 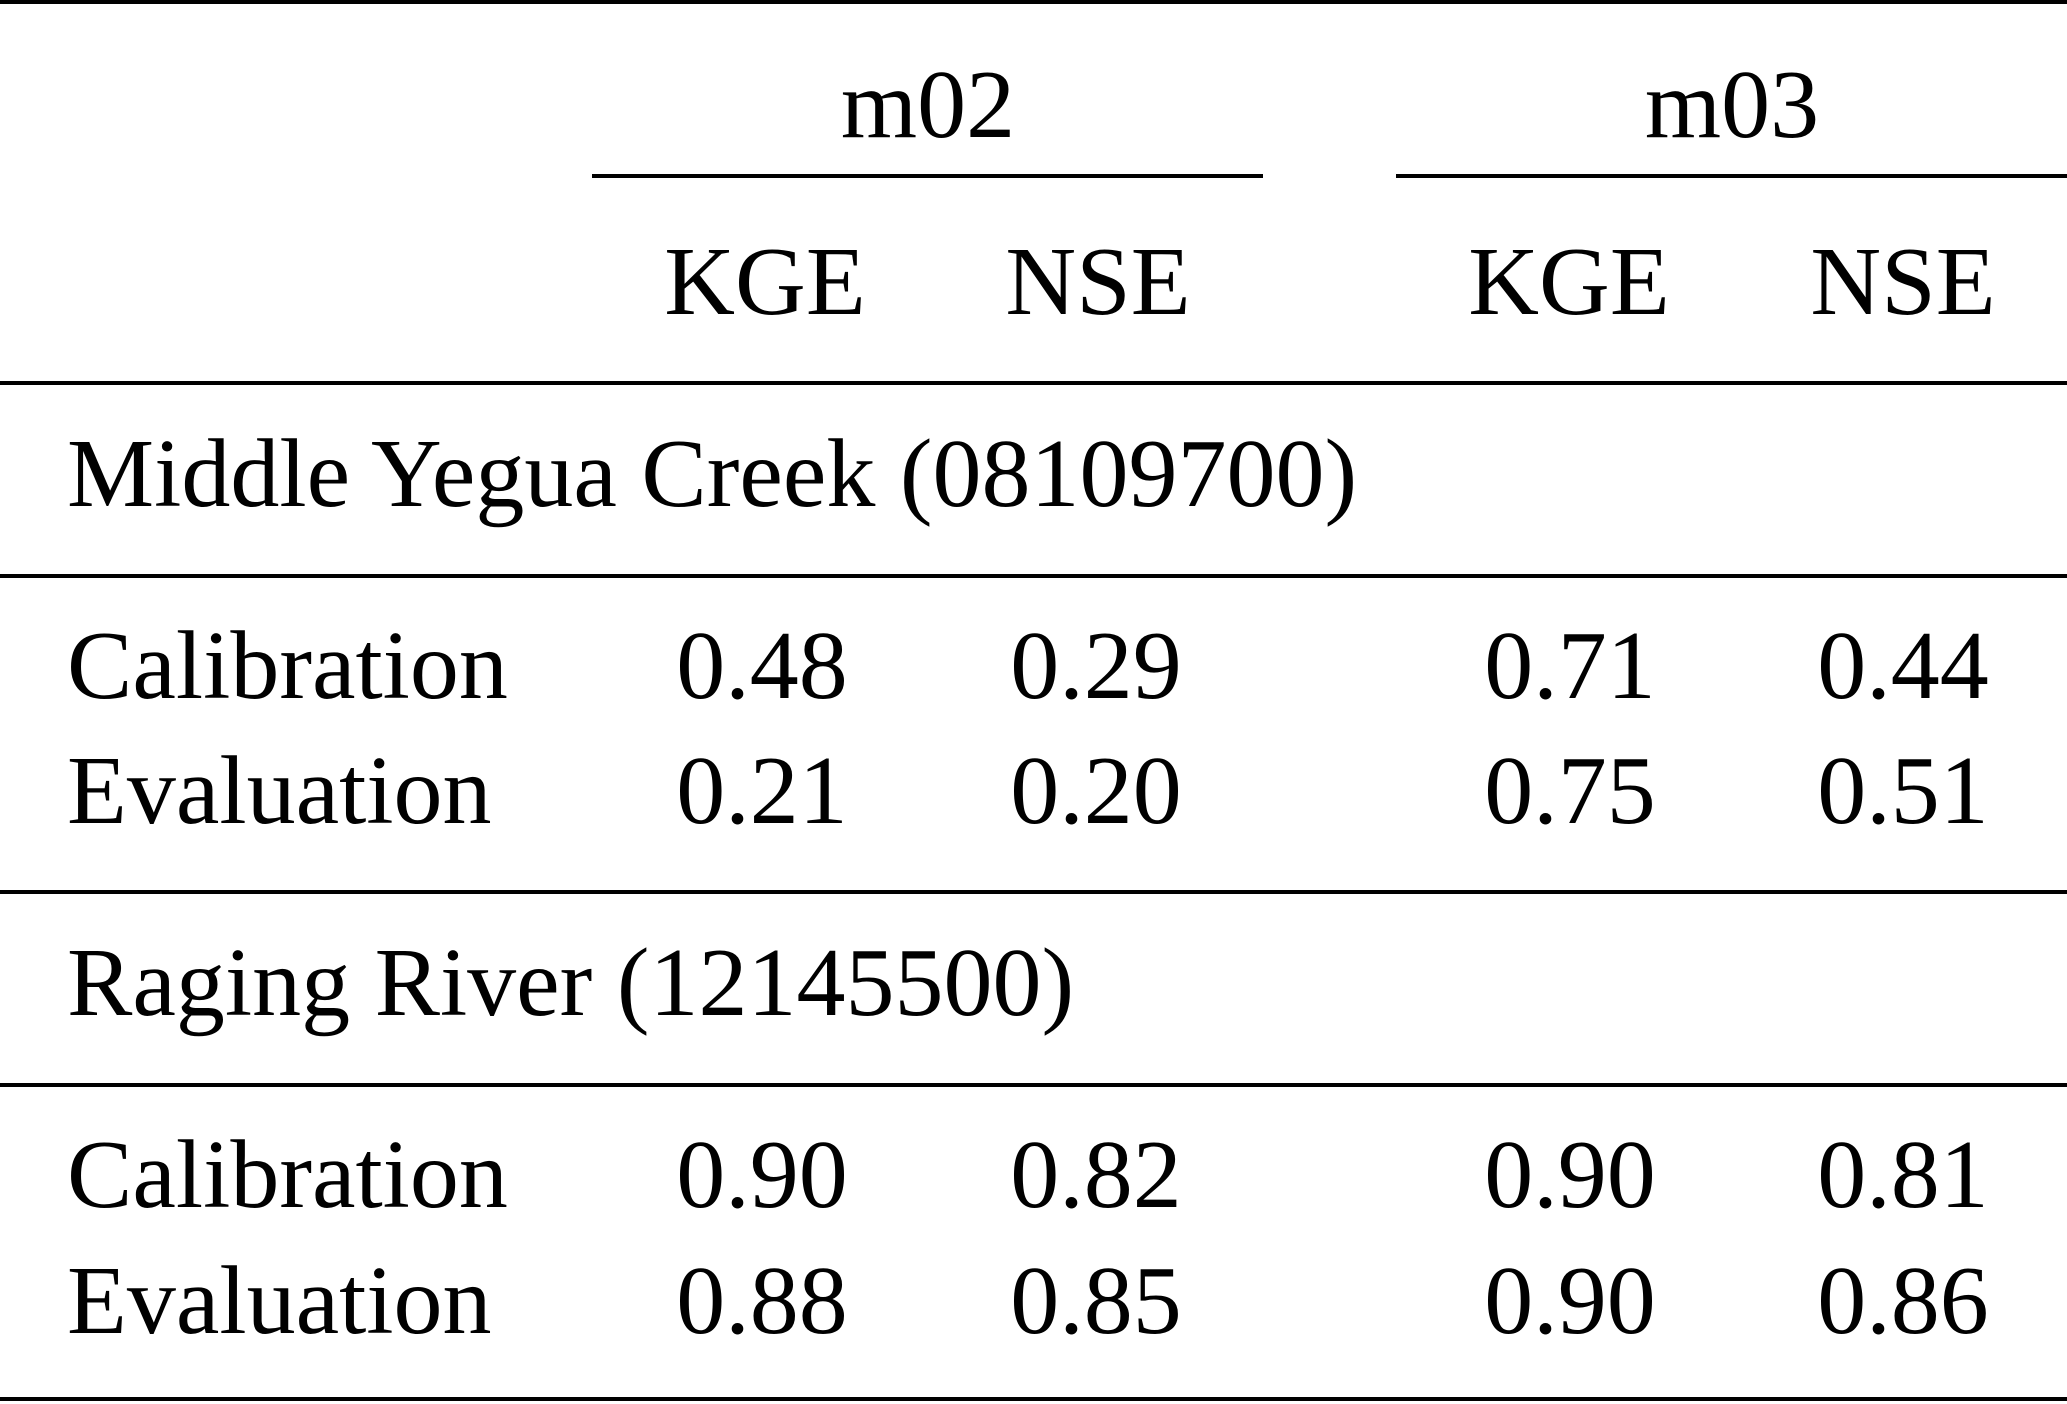 What do you see at coordinates (1033, 576) in the screenshot?
I see `section-1-title-rule` at bounding box center [1033, 576].